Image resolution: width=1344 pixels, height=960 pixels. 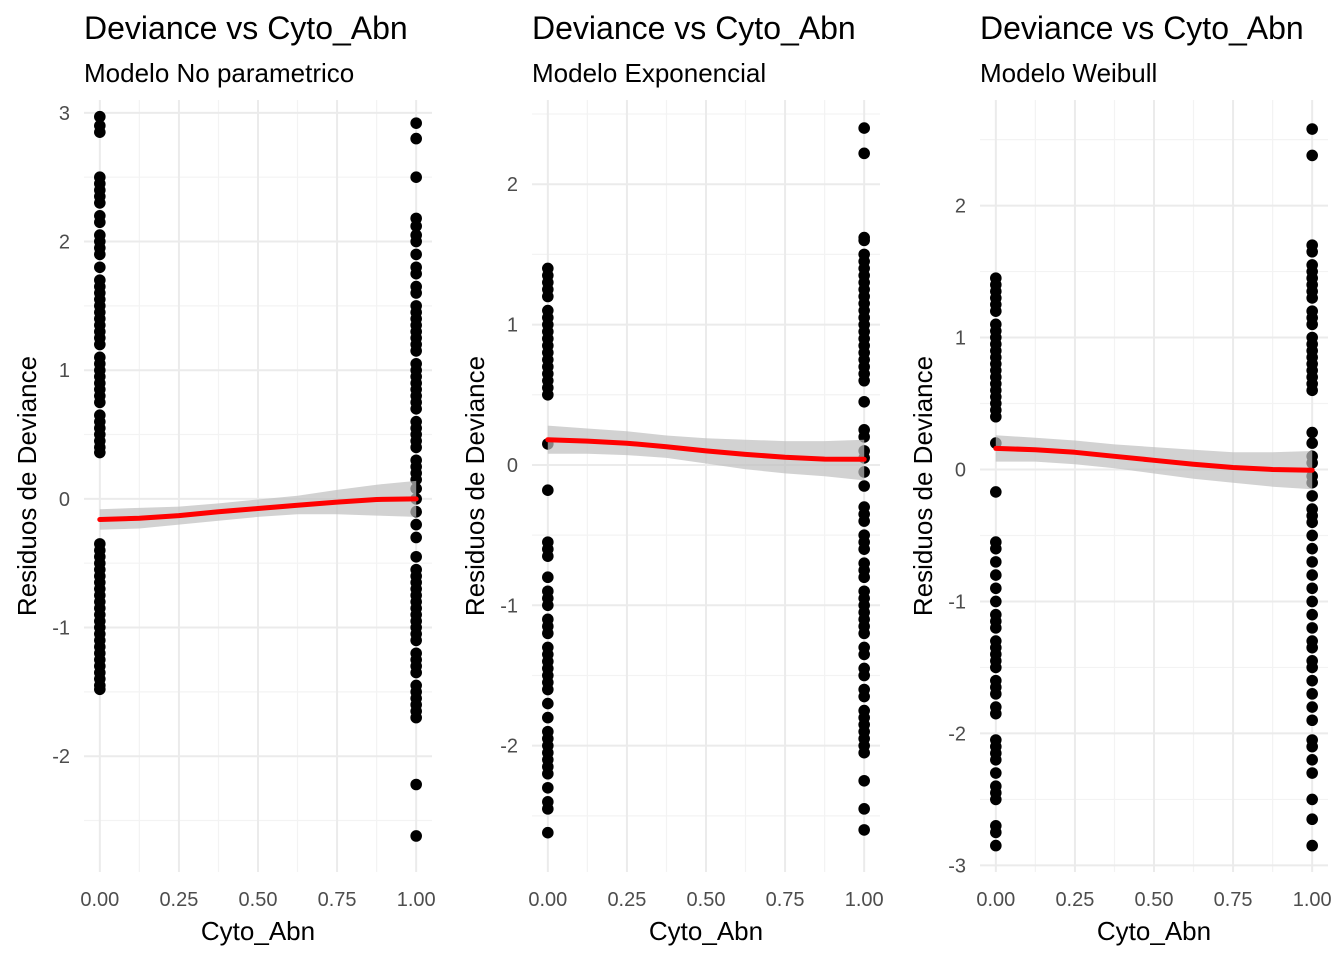 I want to click on chart-subtitle: Modelo No parametrico, so click(x=219, y=73).